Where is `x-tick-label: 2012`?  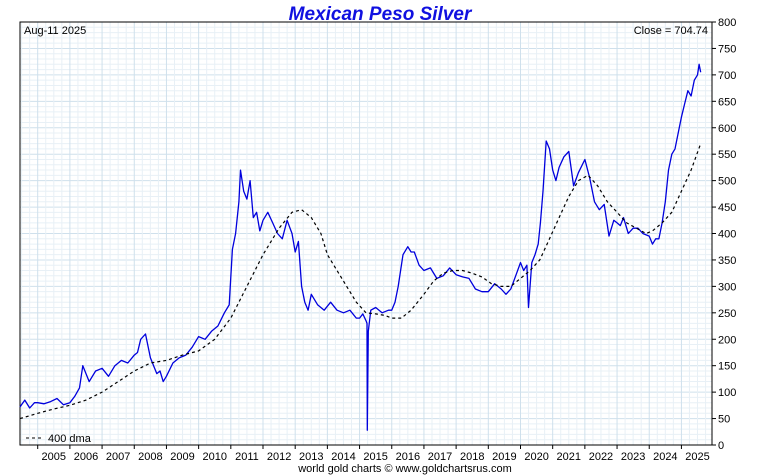
x-tick-label: 2012 is located at coordinates (279, 457).